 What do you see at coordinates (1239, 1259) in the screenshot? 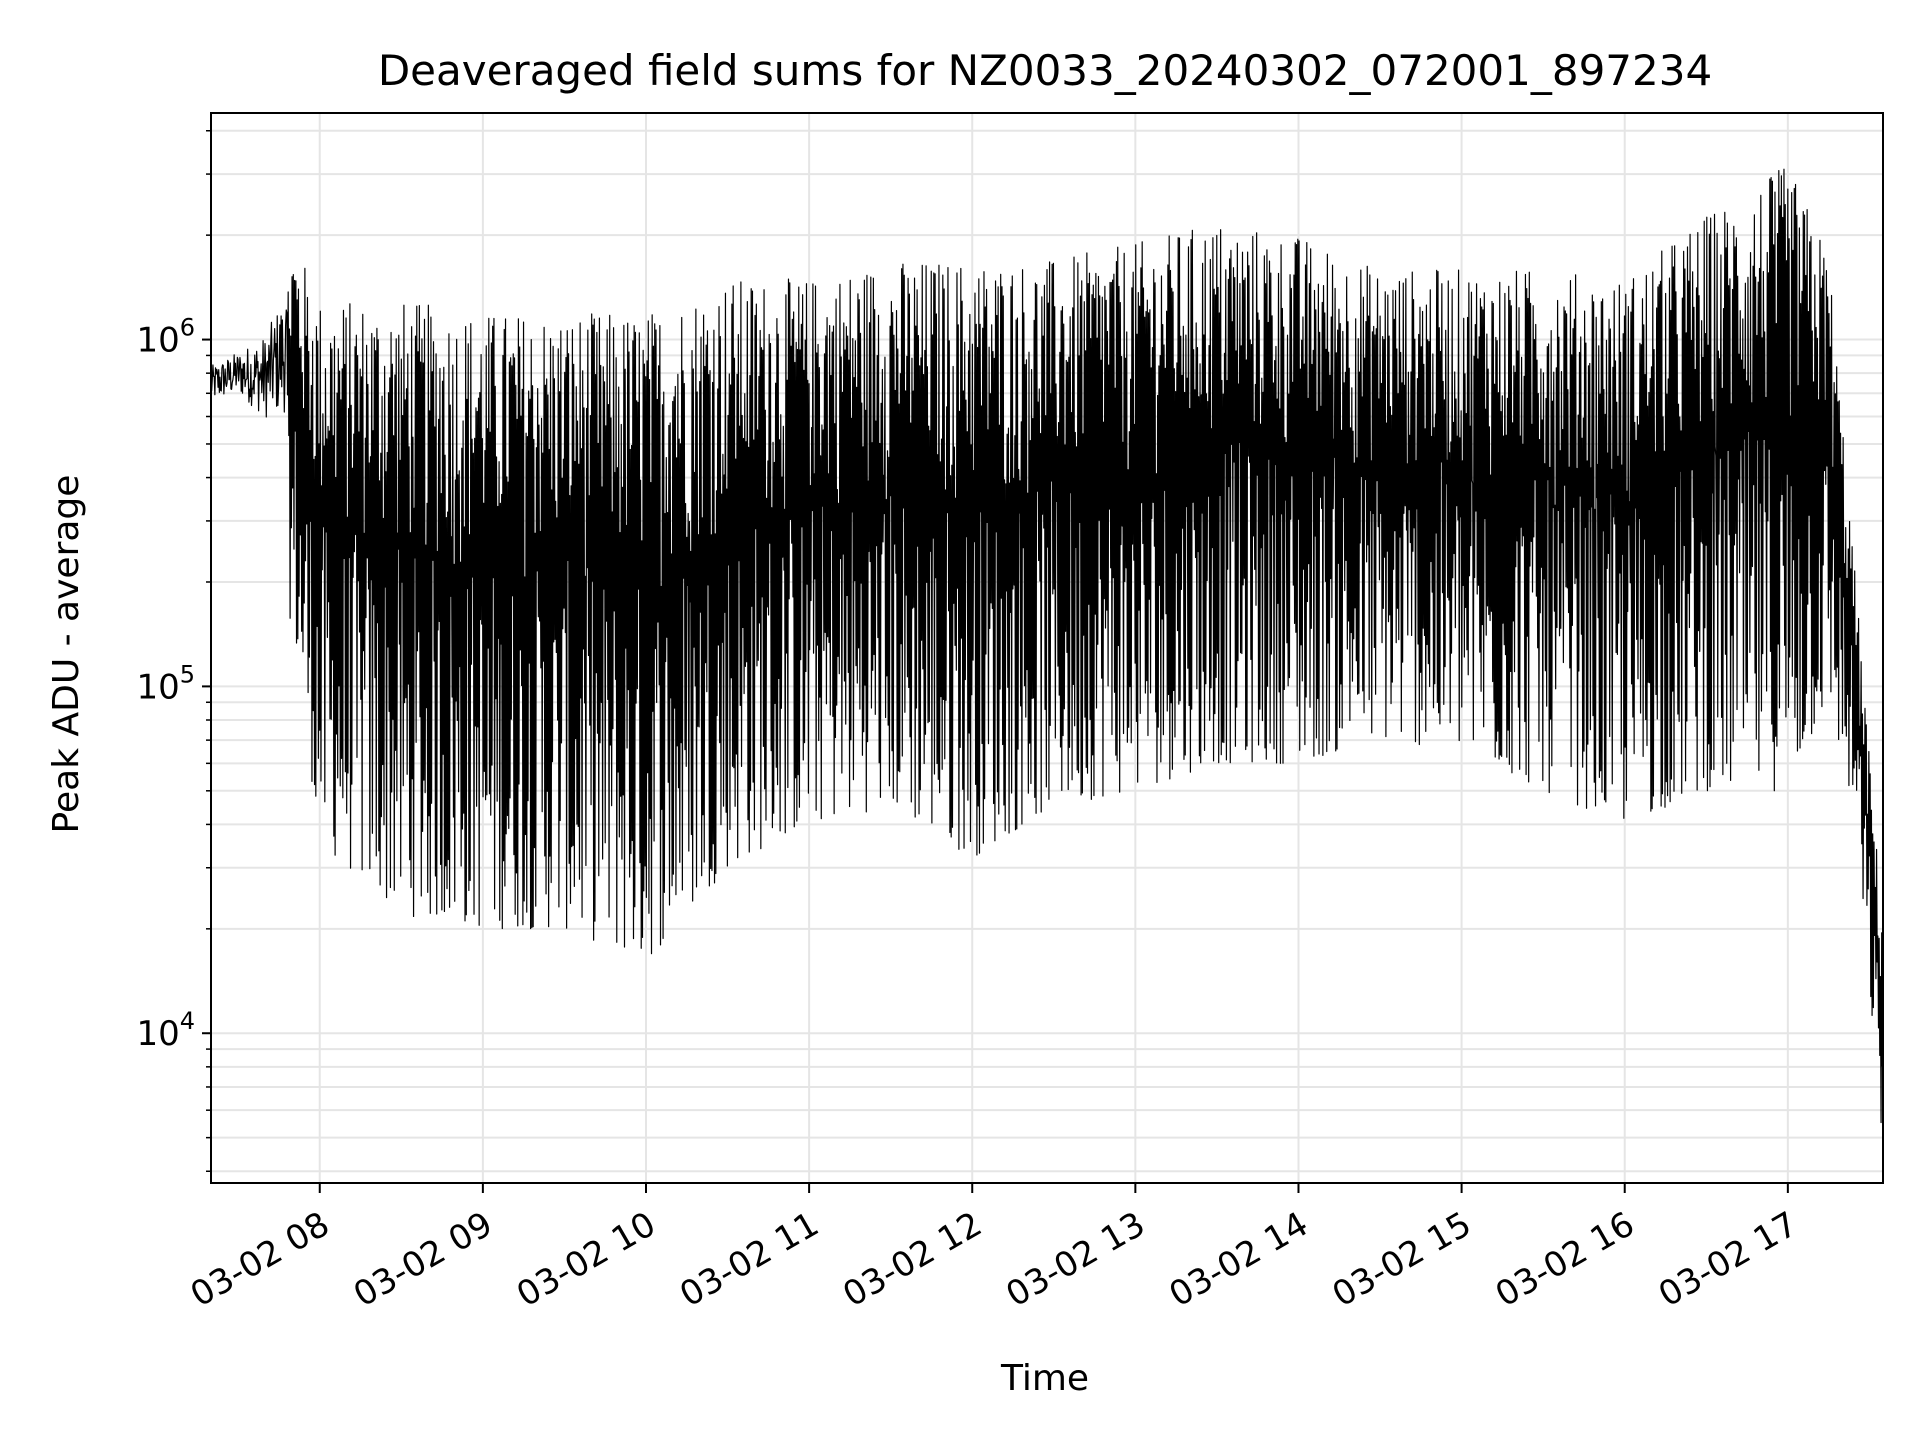
I see `x-tick-label: 03-02 14` at bounding box center [1239, 1259].